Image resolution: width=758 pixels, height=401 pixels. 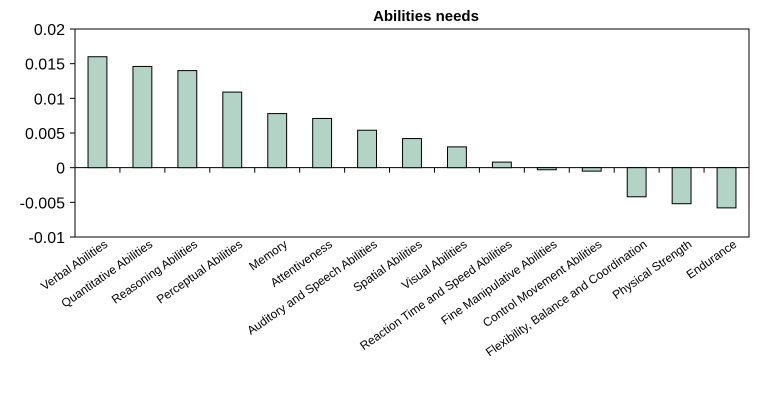 I want to click on y-tick-label: -0.01, so click(x=47, y=238).